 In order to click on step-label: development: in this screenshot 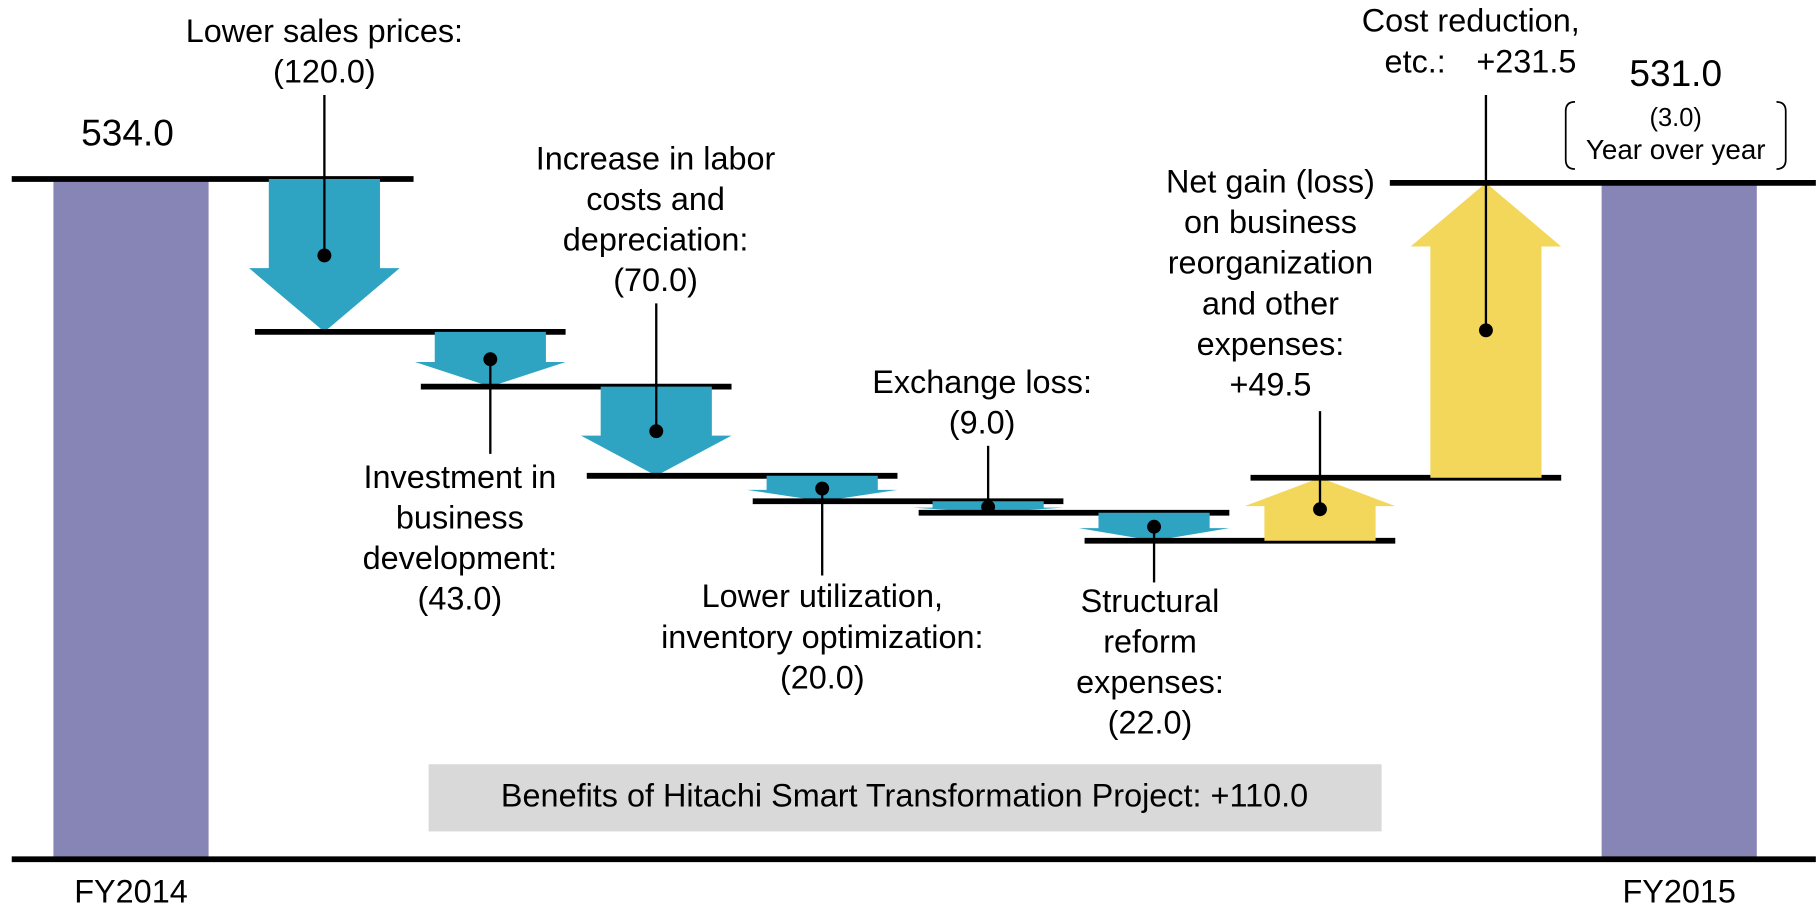, I will do `click(460, 558)`.